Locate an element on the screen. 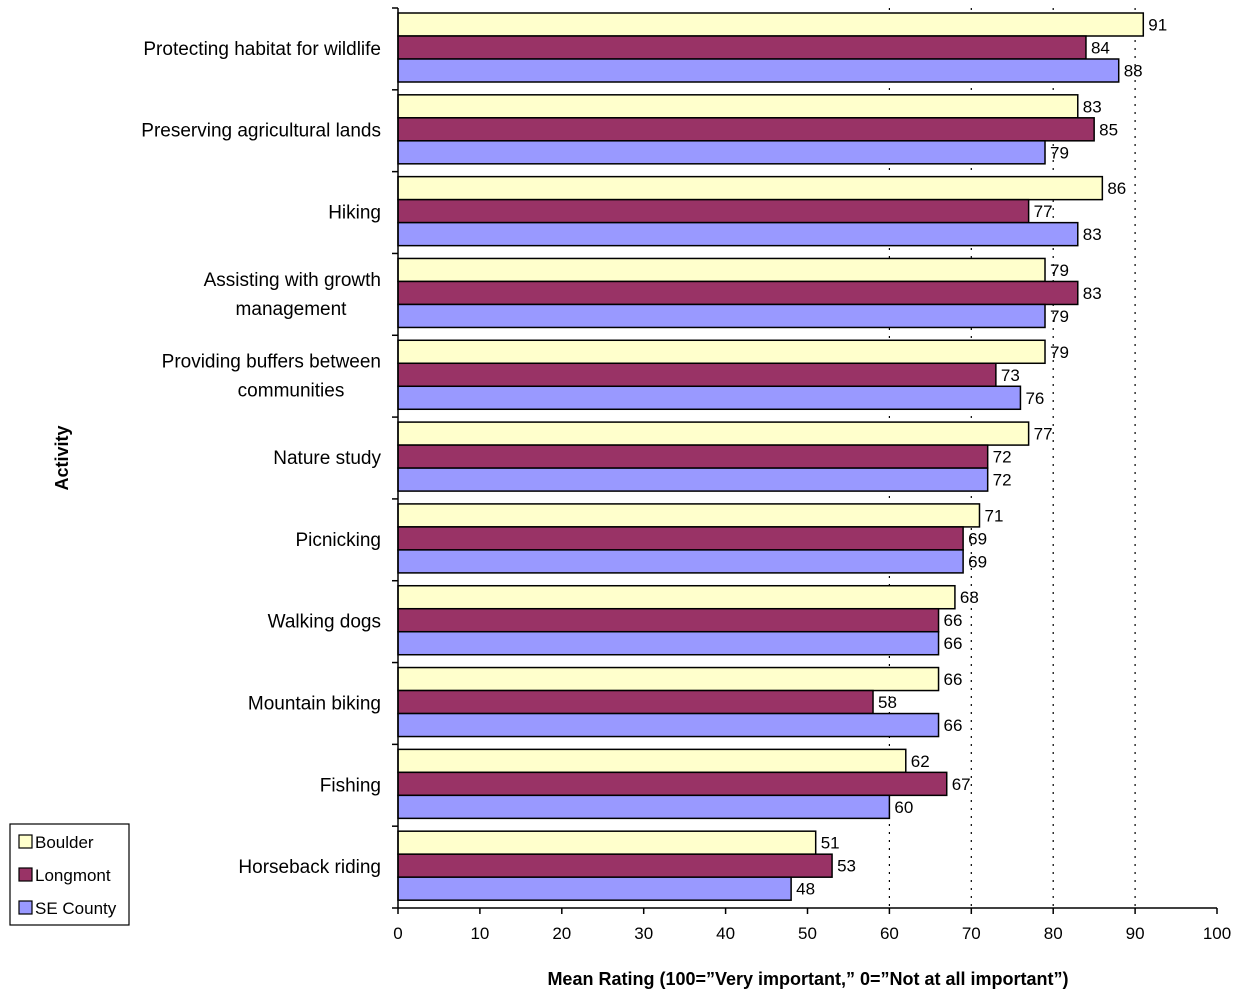 This screenshot has width=1240, height=996. x-tick-label: 50 is located at coordinates (807, 933).